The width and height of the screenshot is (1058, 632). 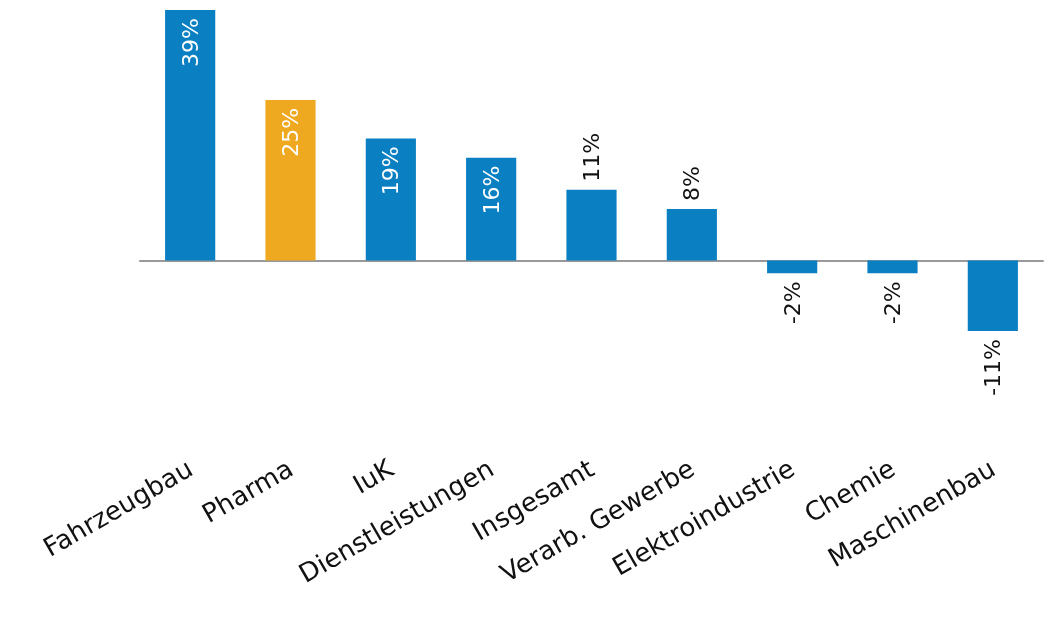 What do you see at coordinates (391, 171) in the screenshot?
I see `data-label: 19%` at bounding box center [391, 171].